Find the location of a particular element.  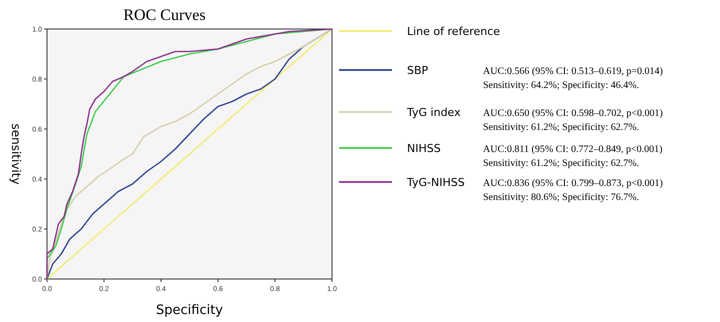

text: Sensitivity: 80.6%; Specificity: 76.7%. is located at coordinates (561, 197).